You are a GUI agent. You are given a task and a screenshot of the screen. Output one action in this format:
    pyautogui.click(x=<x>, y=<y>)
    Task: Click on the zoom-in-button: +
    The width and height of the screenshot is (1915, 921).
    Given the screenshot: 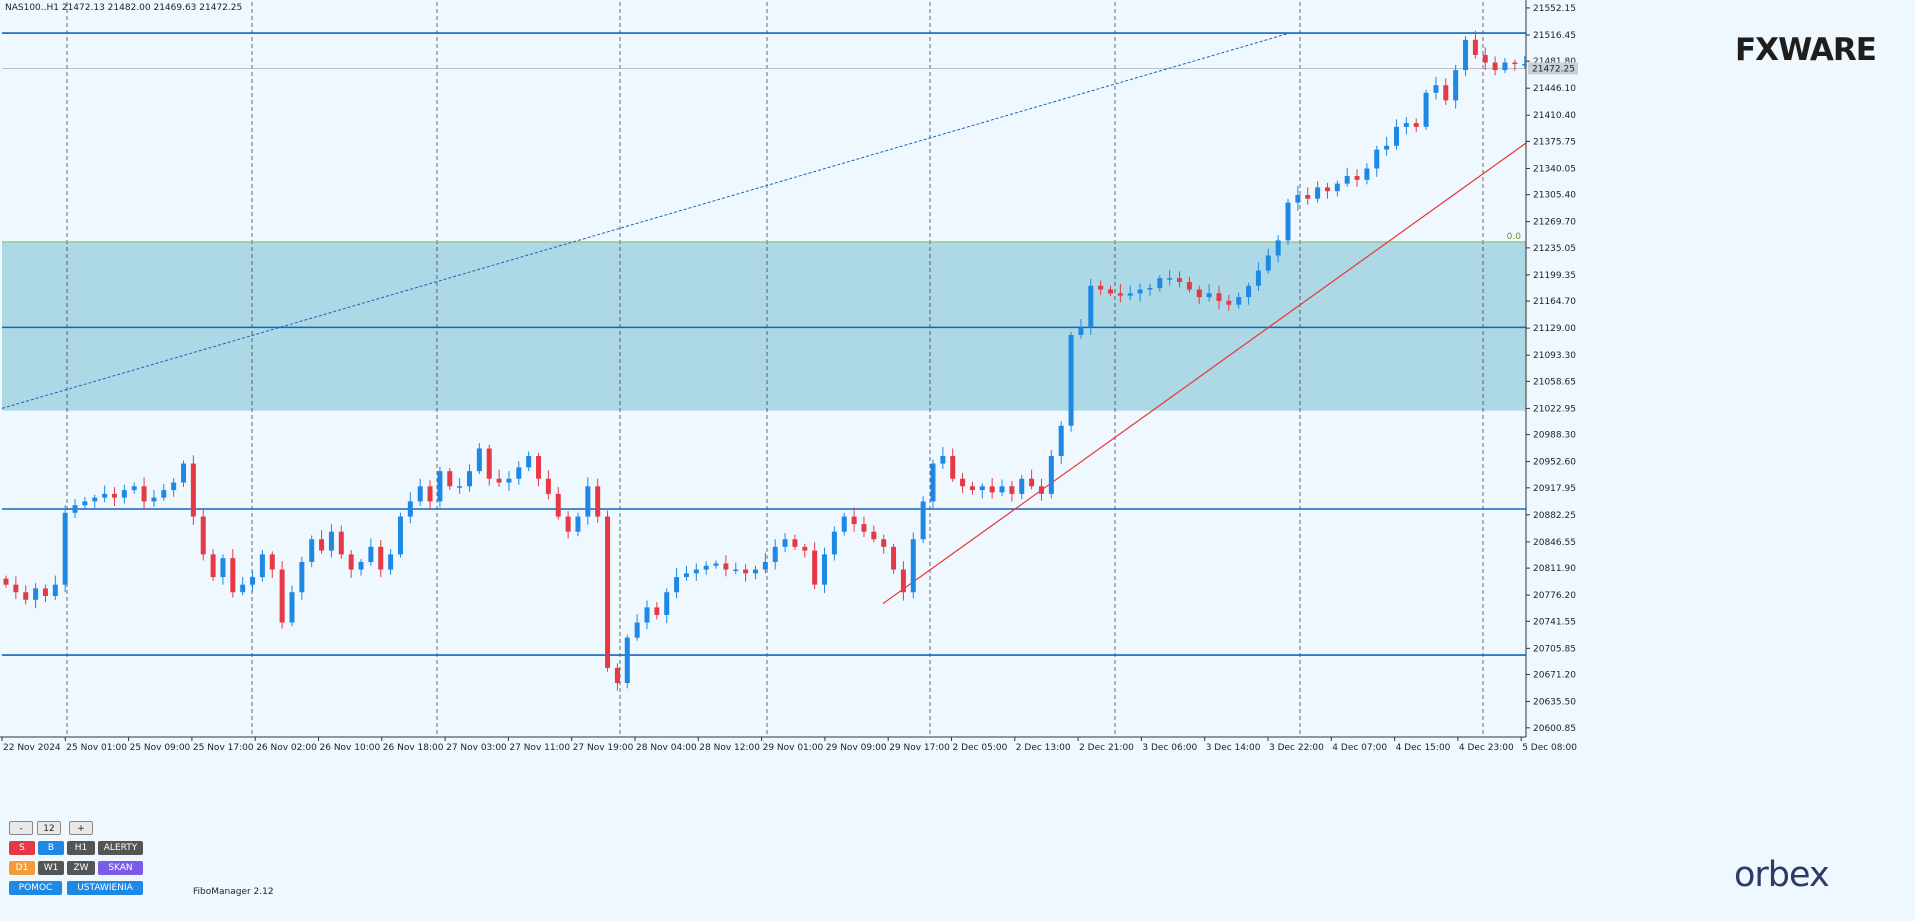 What is the action you would take?
    pyautogui.click(x=81, y=828)
    